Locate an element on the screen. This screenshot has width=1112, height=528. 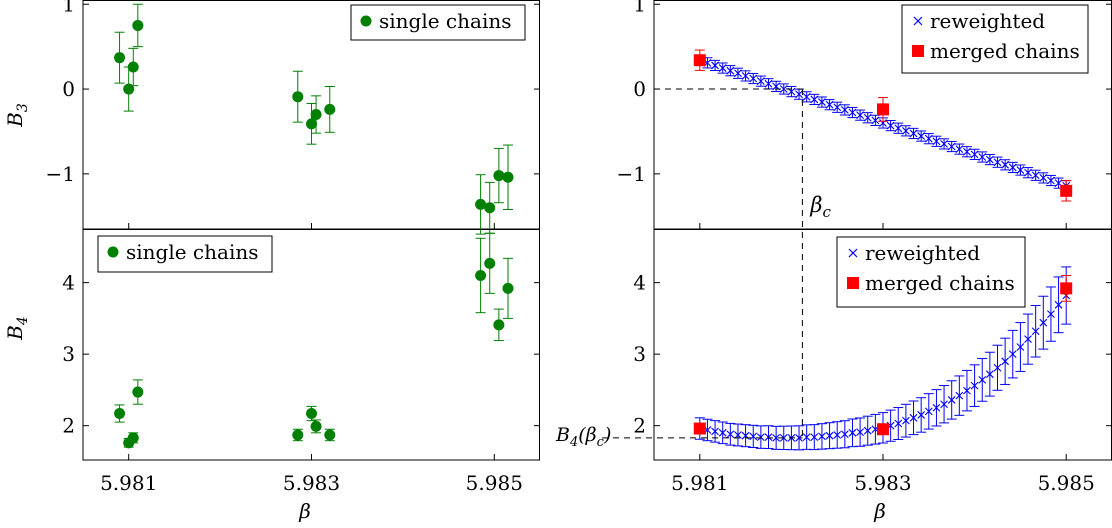
legend-label: single chains is located at coordinates (445, 21).